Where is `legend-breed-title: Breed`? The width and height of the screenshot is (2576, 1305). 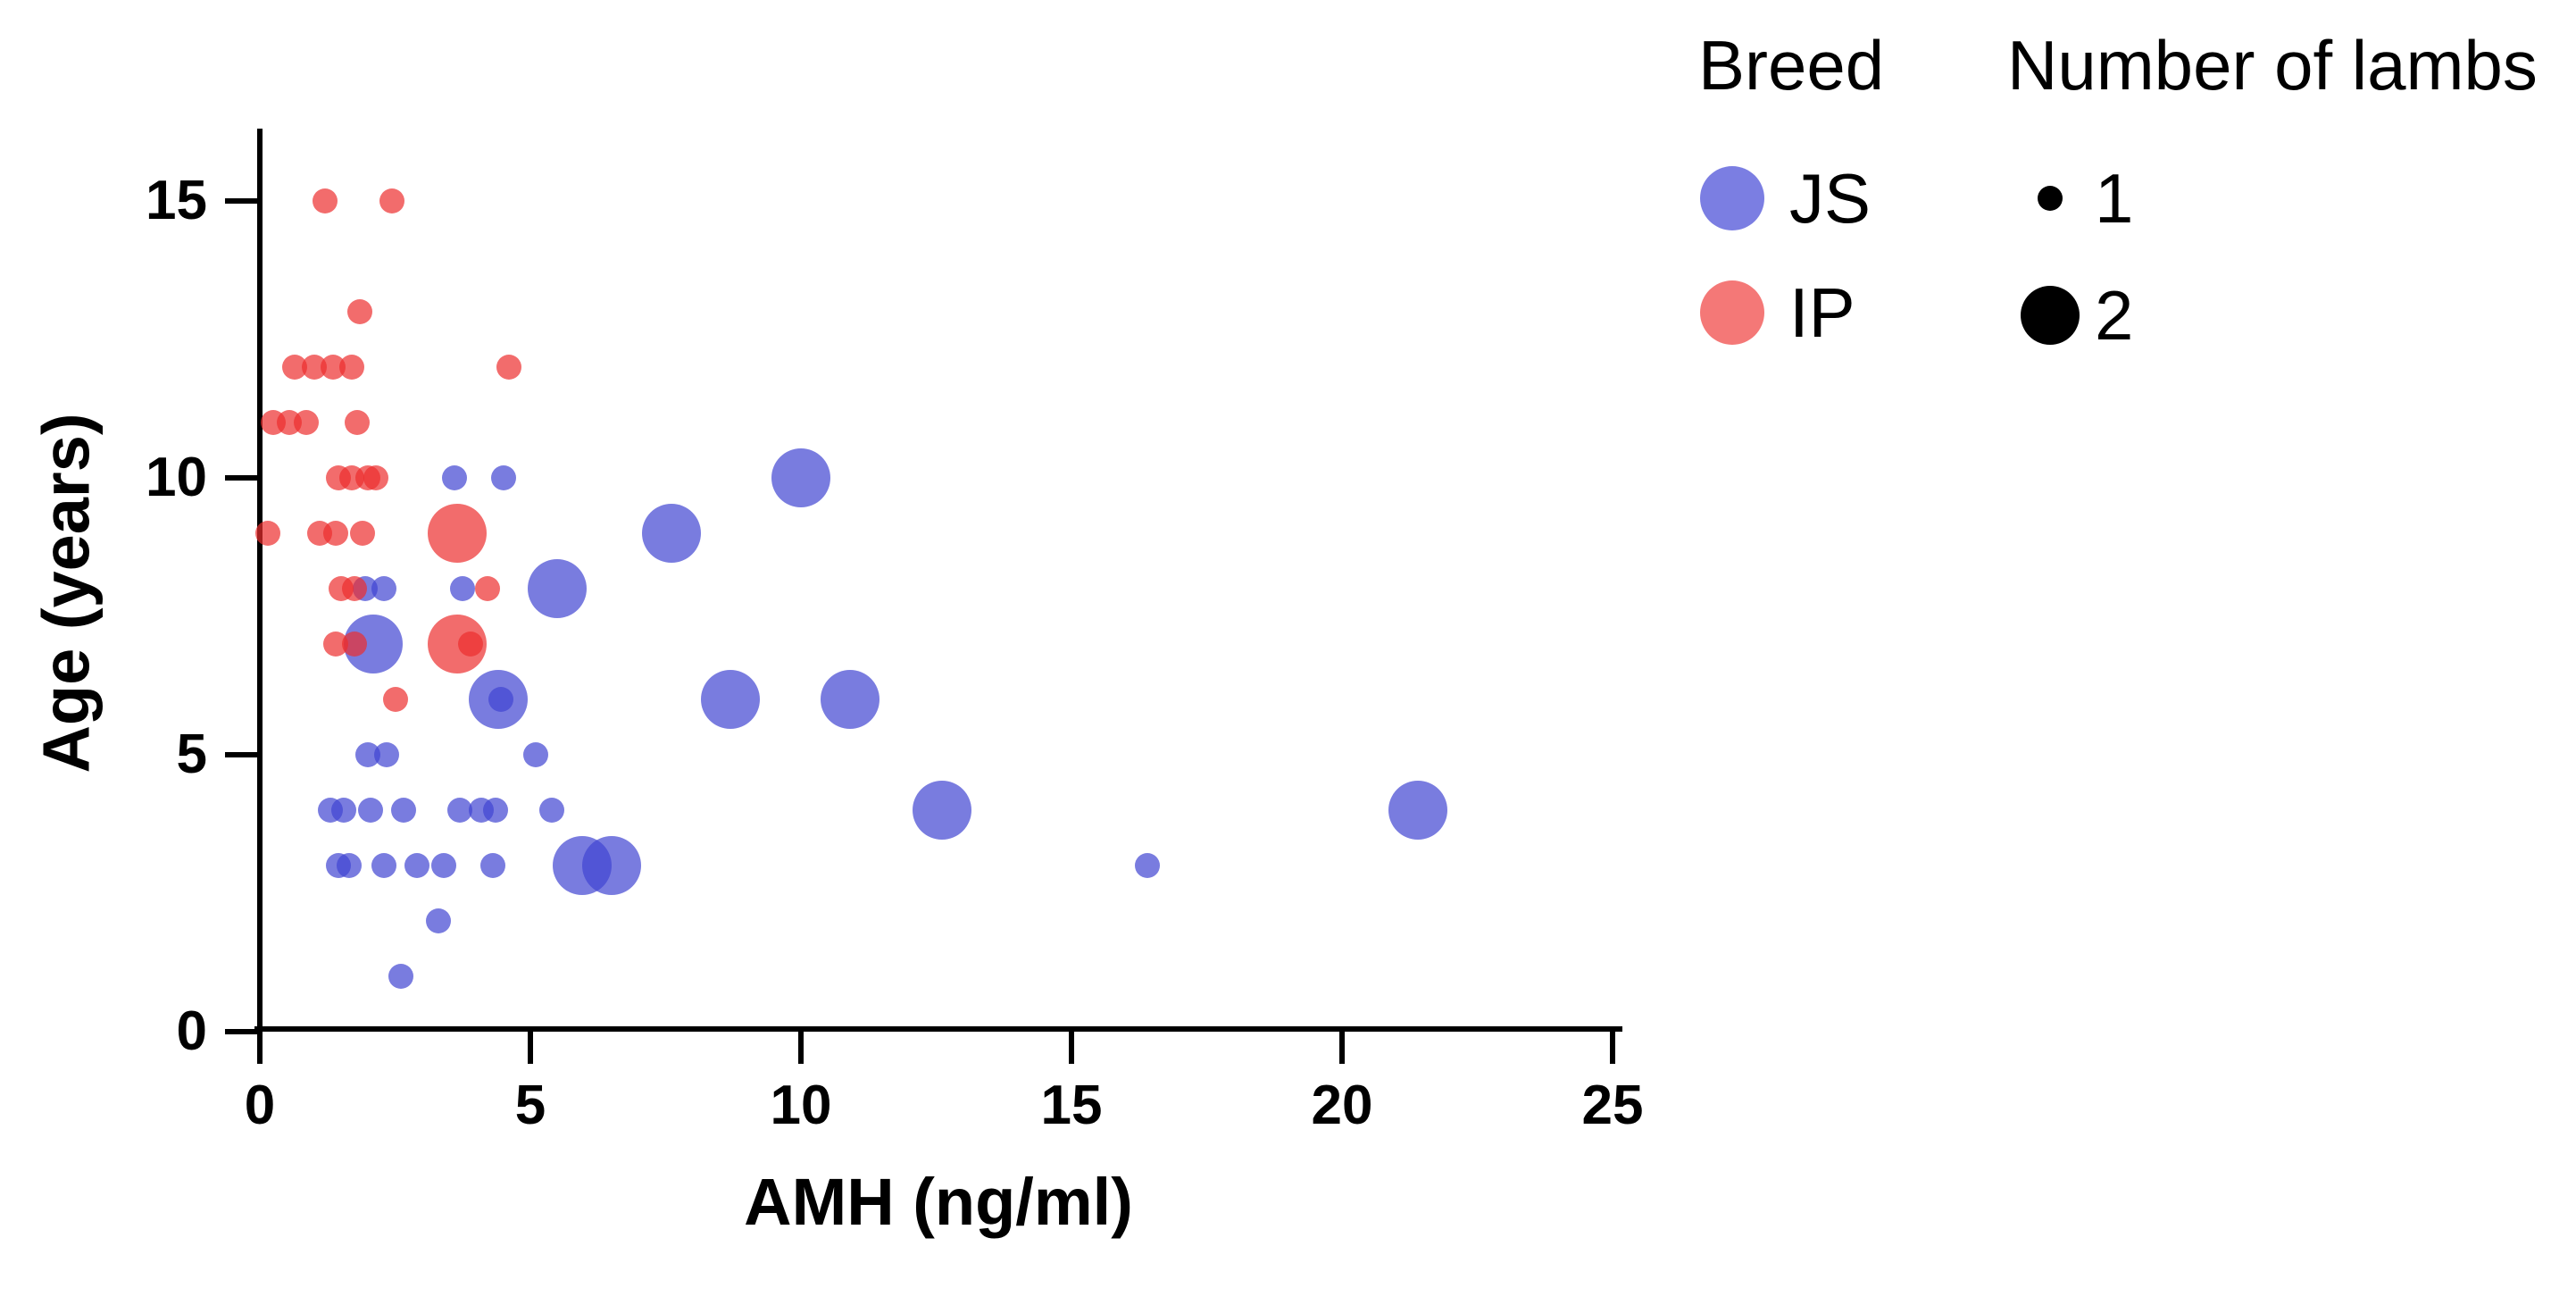
legend-breed-title: Breed is located at coordinates (1791, 65).